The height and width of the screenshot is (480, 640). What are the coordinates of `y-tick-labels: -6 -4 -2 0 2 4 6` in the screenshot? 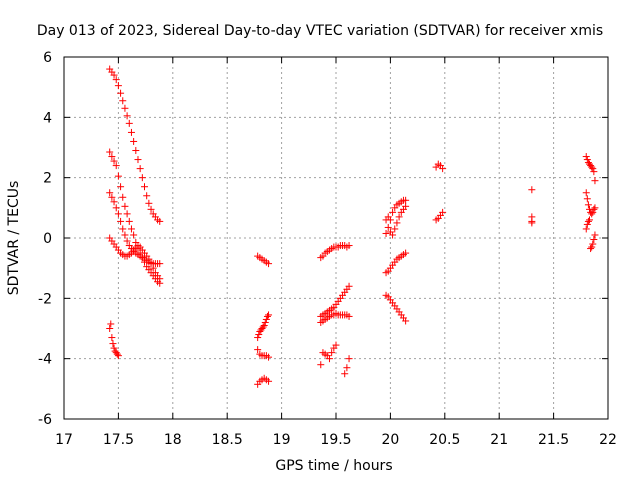 It's located at (45, 239).